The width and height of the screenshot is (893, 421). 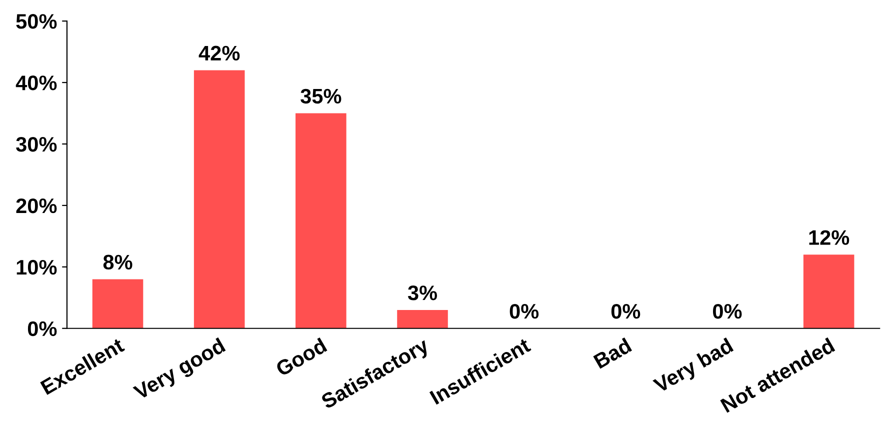 I want to click on data-label: 35%, so click(x=321, y=96).